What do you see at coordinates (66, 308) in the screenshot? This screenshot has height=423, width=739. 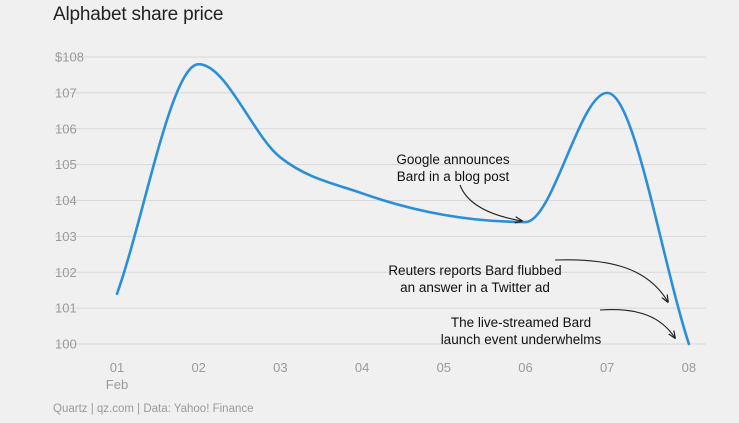 I see `y-tick-label: 101` at bounding box center [66, 308].